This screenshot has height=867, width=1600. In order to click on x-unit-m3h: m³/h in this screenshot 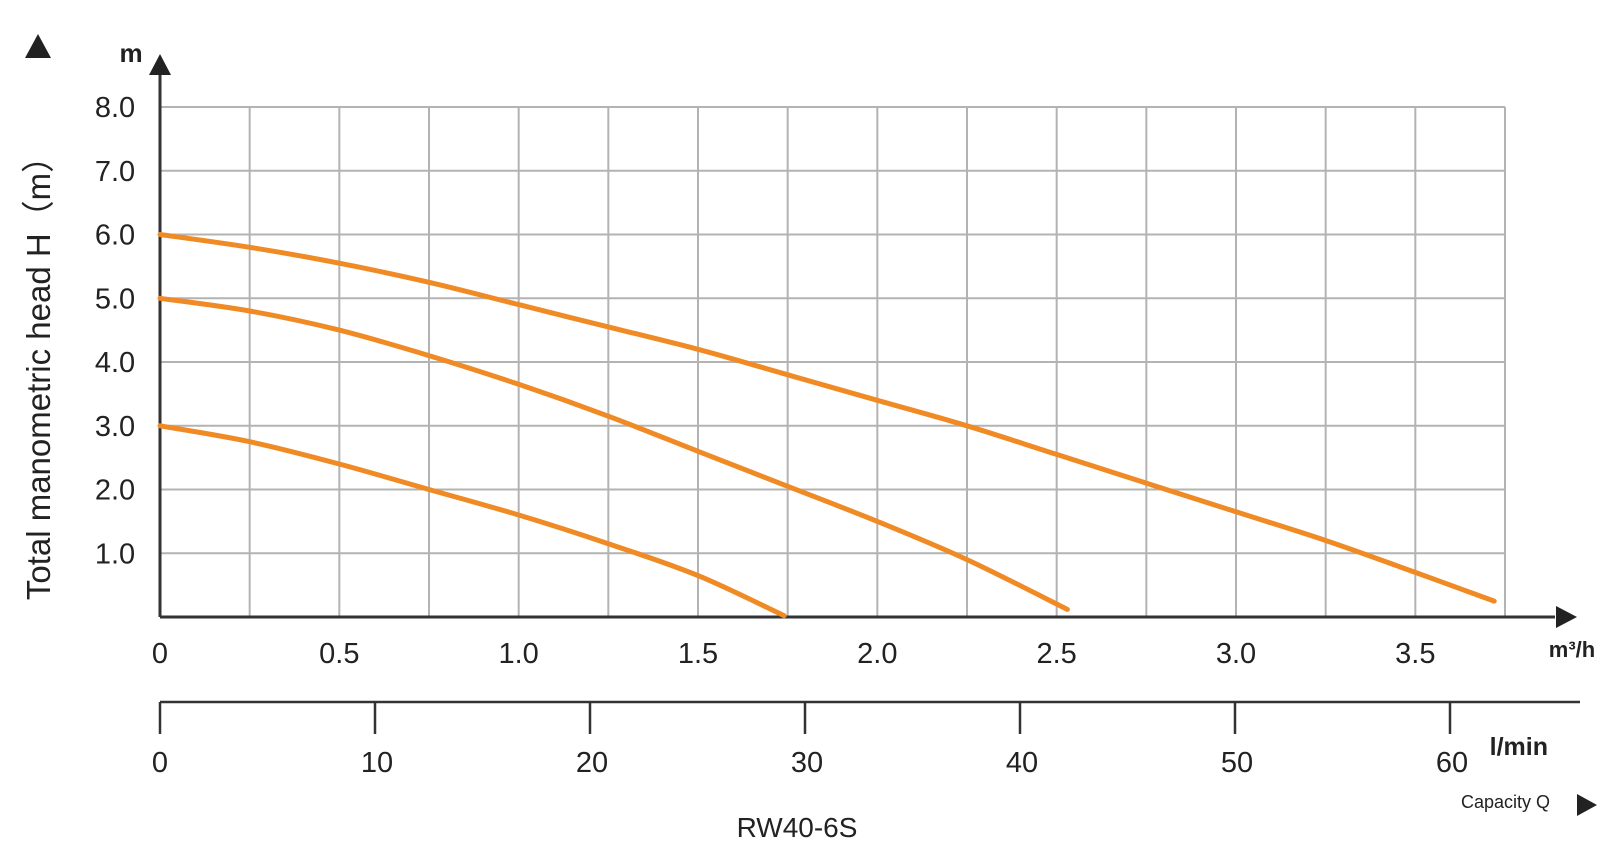, I will do `click(1572, 649)`.